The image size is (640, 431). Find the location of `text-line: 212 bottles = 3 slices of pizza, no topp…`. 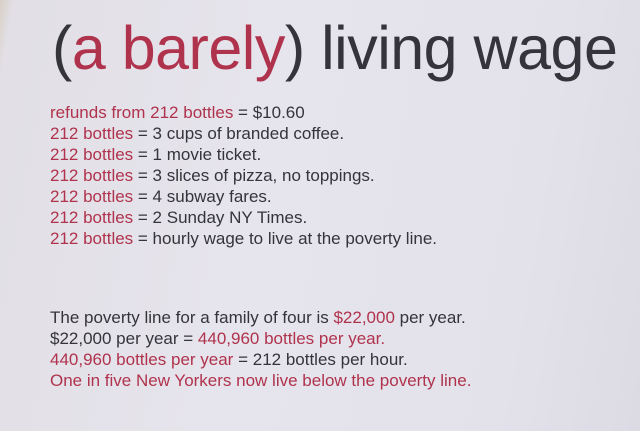

text-line: 212 bottles = 3 slices of pizza, no topp… is located at coordinates (243, 175).